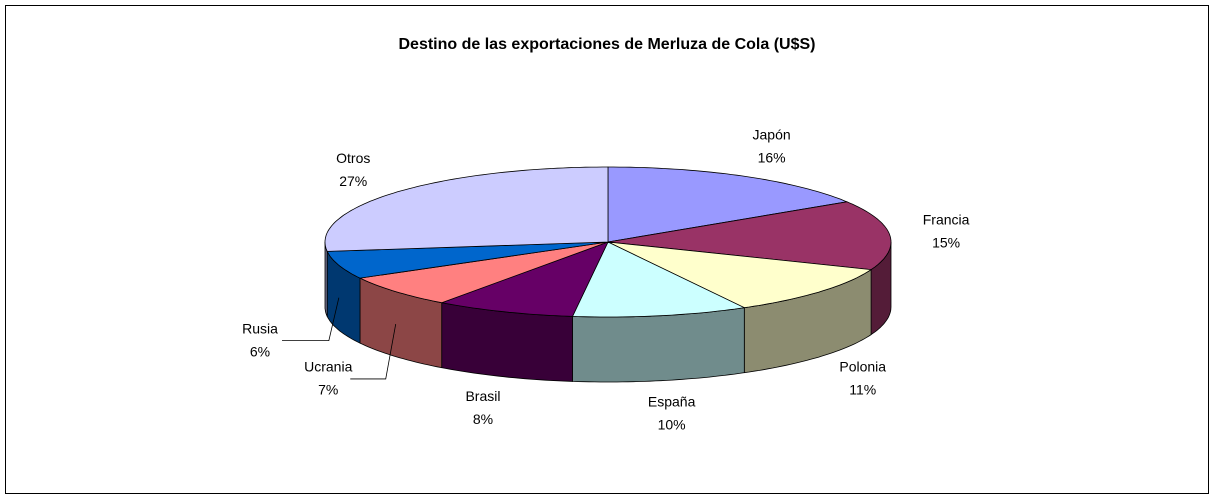 The width and height of the screenshot is (1214, 499). I want to click on slice-label: Japón, so click(772, 134).